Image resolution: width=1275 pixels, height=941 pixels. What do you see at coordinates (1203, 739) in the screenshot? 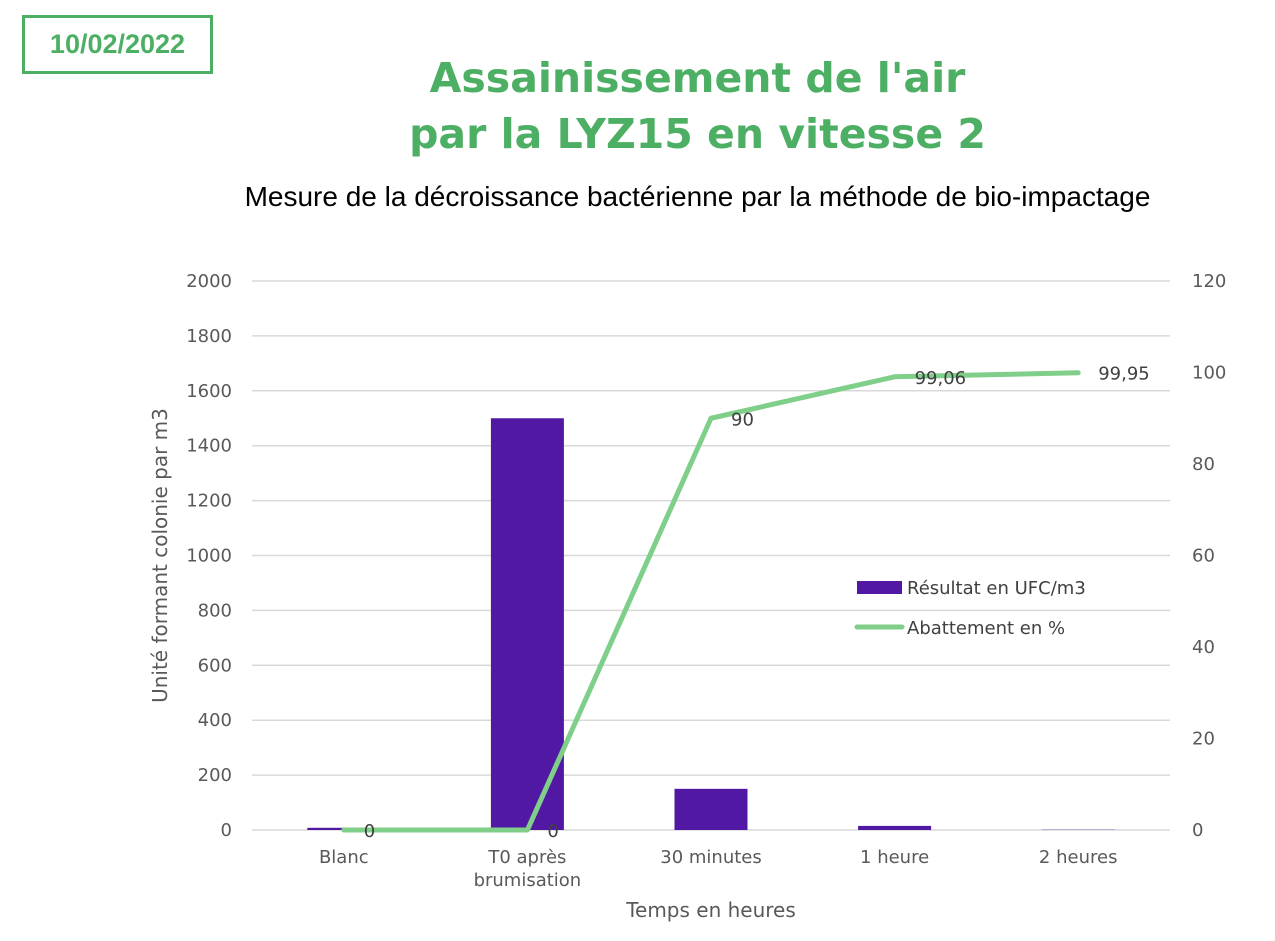
I see `y2-tick-label: 20` at bounding box center [1203, 739].